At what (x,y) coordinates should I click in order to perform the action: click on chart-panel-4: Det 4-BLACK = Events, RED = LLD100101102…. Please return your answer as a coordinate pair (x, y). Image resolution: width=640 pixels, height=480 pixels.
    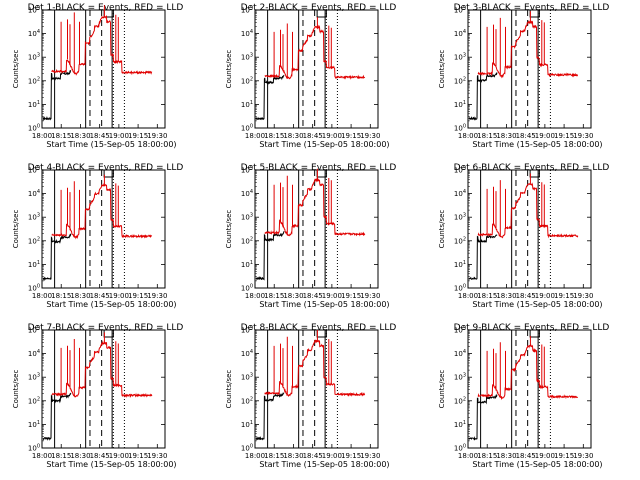
    Looking at the image, I should click on (97, 236).